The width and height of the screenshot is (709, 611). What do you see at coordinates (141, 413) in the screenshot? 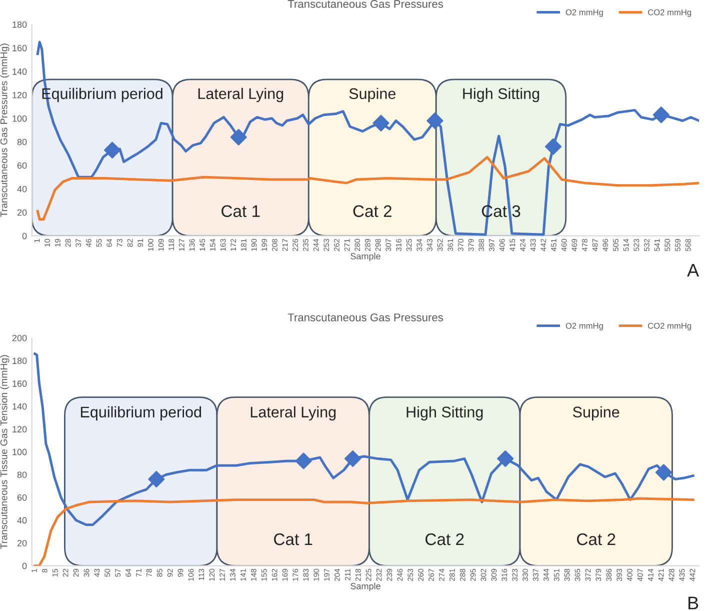
I see `band-label: Equilibrium period` at bounding box center [141, 413].